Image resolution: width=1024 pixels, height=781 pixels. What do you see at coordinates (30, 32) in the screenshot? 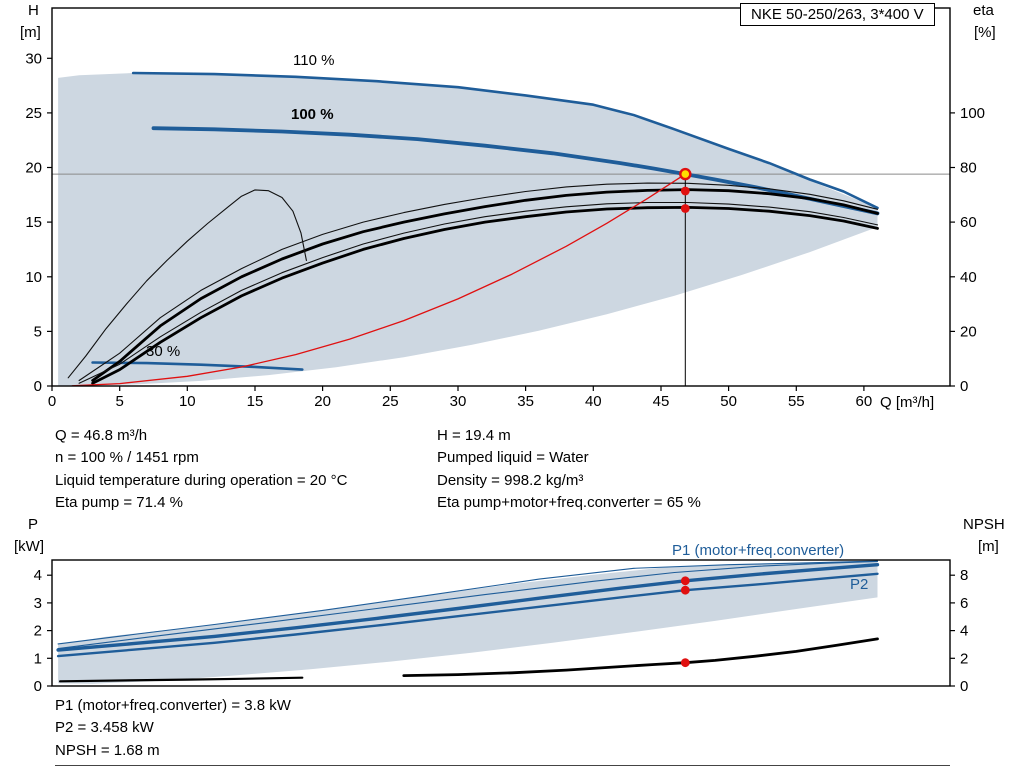
I see `y-axis-unit-m: [m]` at bounding box center [30, 32].